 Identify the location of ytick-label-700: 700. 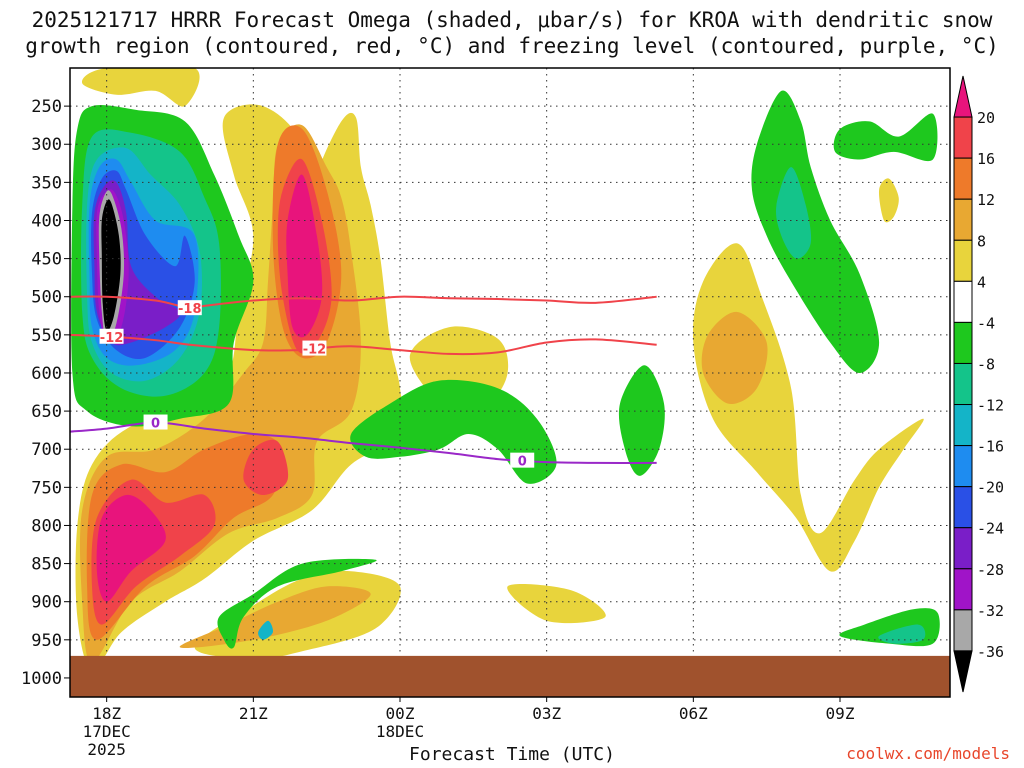
(46, 450).